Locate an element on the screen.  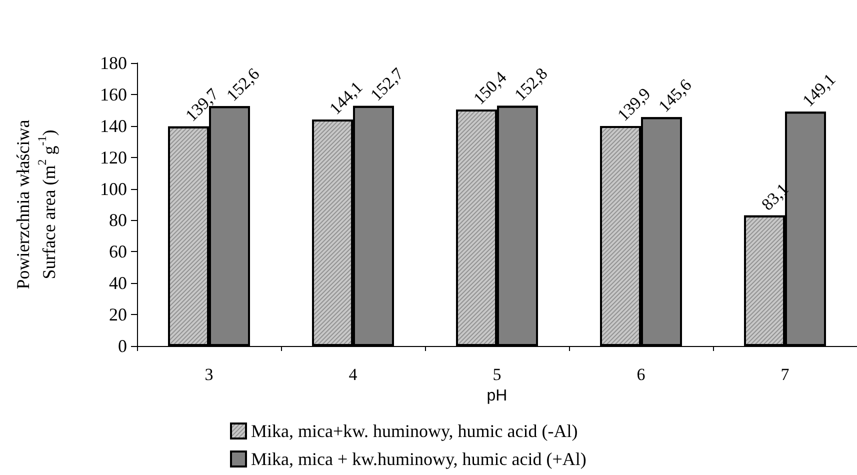
y-tick-label: 140 is located at coordinates (113, 126).